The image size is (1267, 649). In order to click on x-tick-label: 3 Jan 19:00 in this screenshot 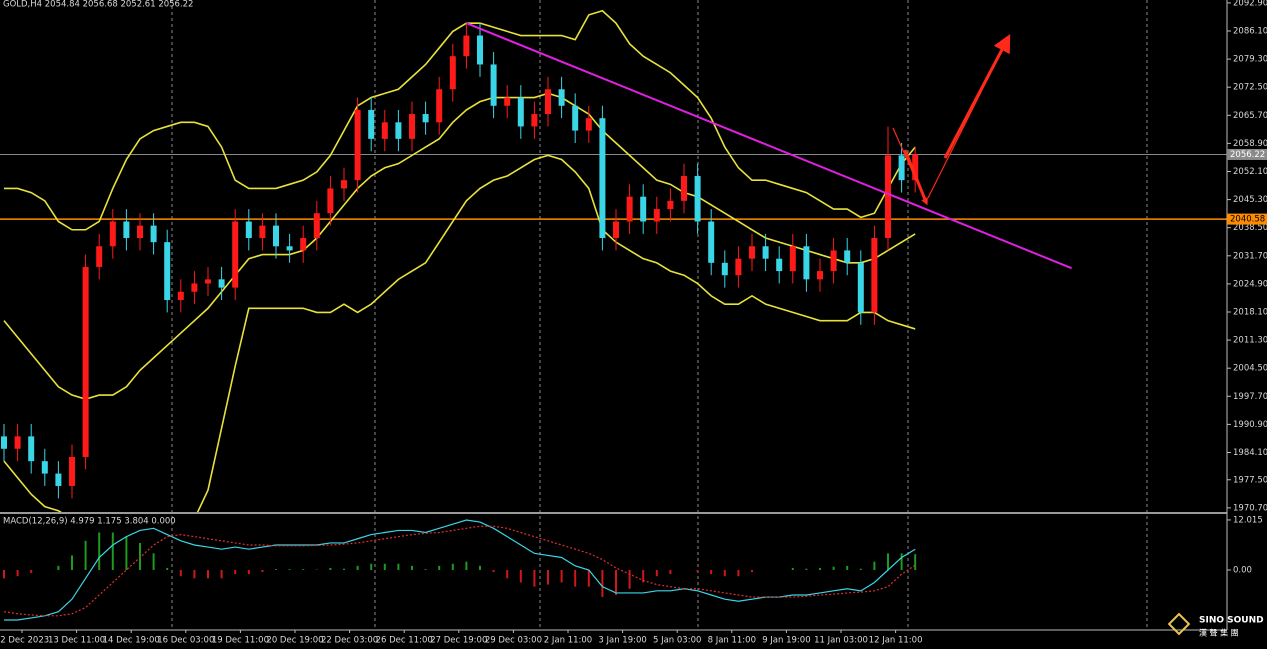, I will do `click(622, 641)`.